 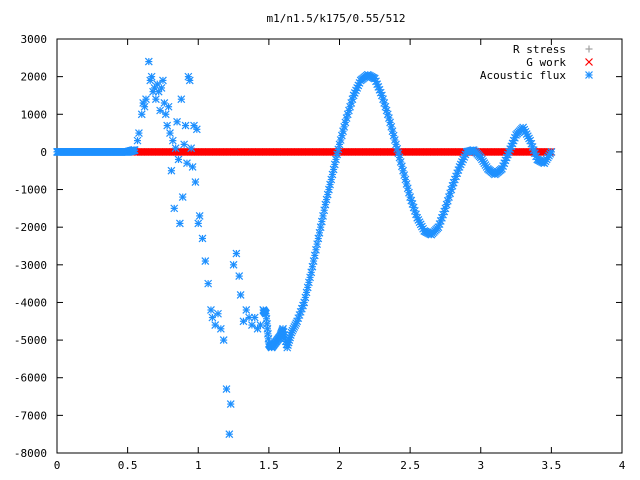 What do you see at coordinates (128, 465) in the screenshot?
I see `x-tick-label: 0.5` at bounding box center [128, 465].